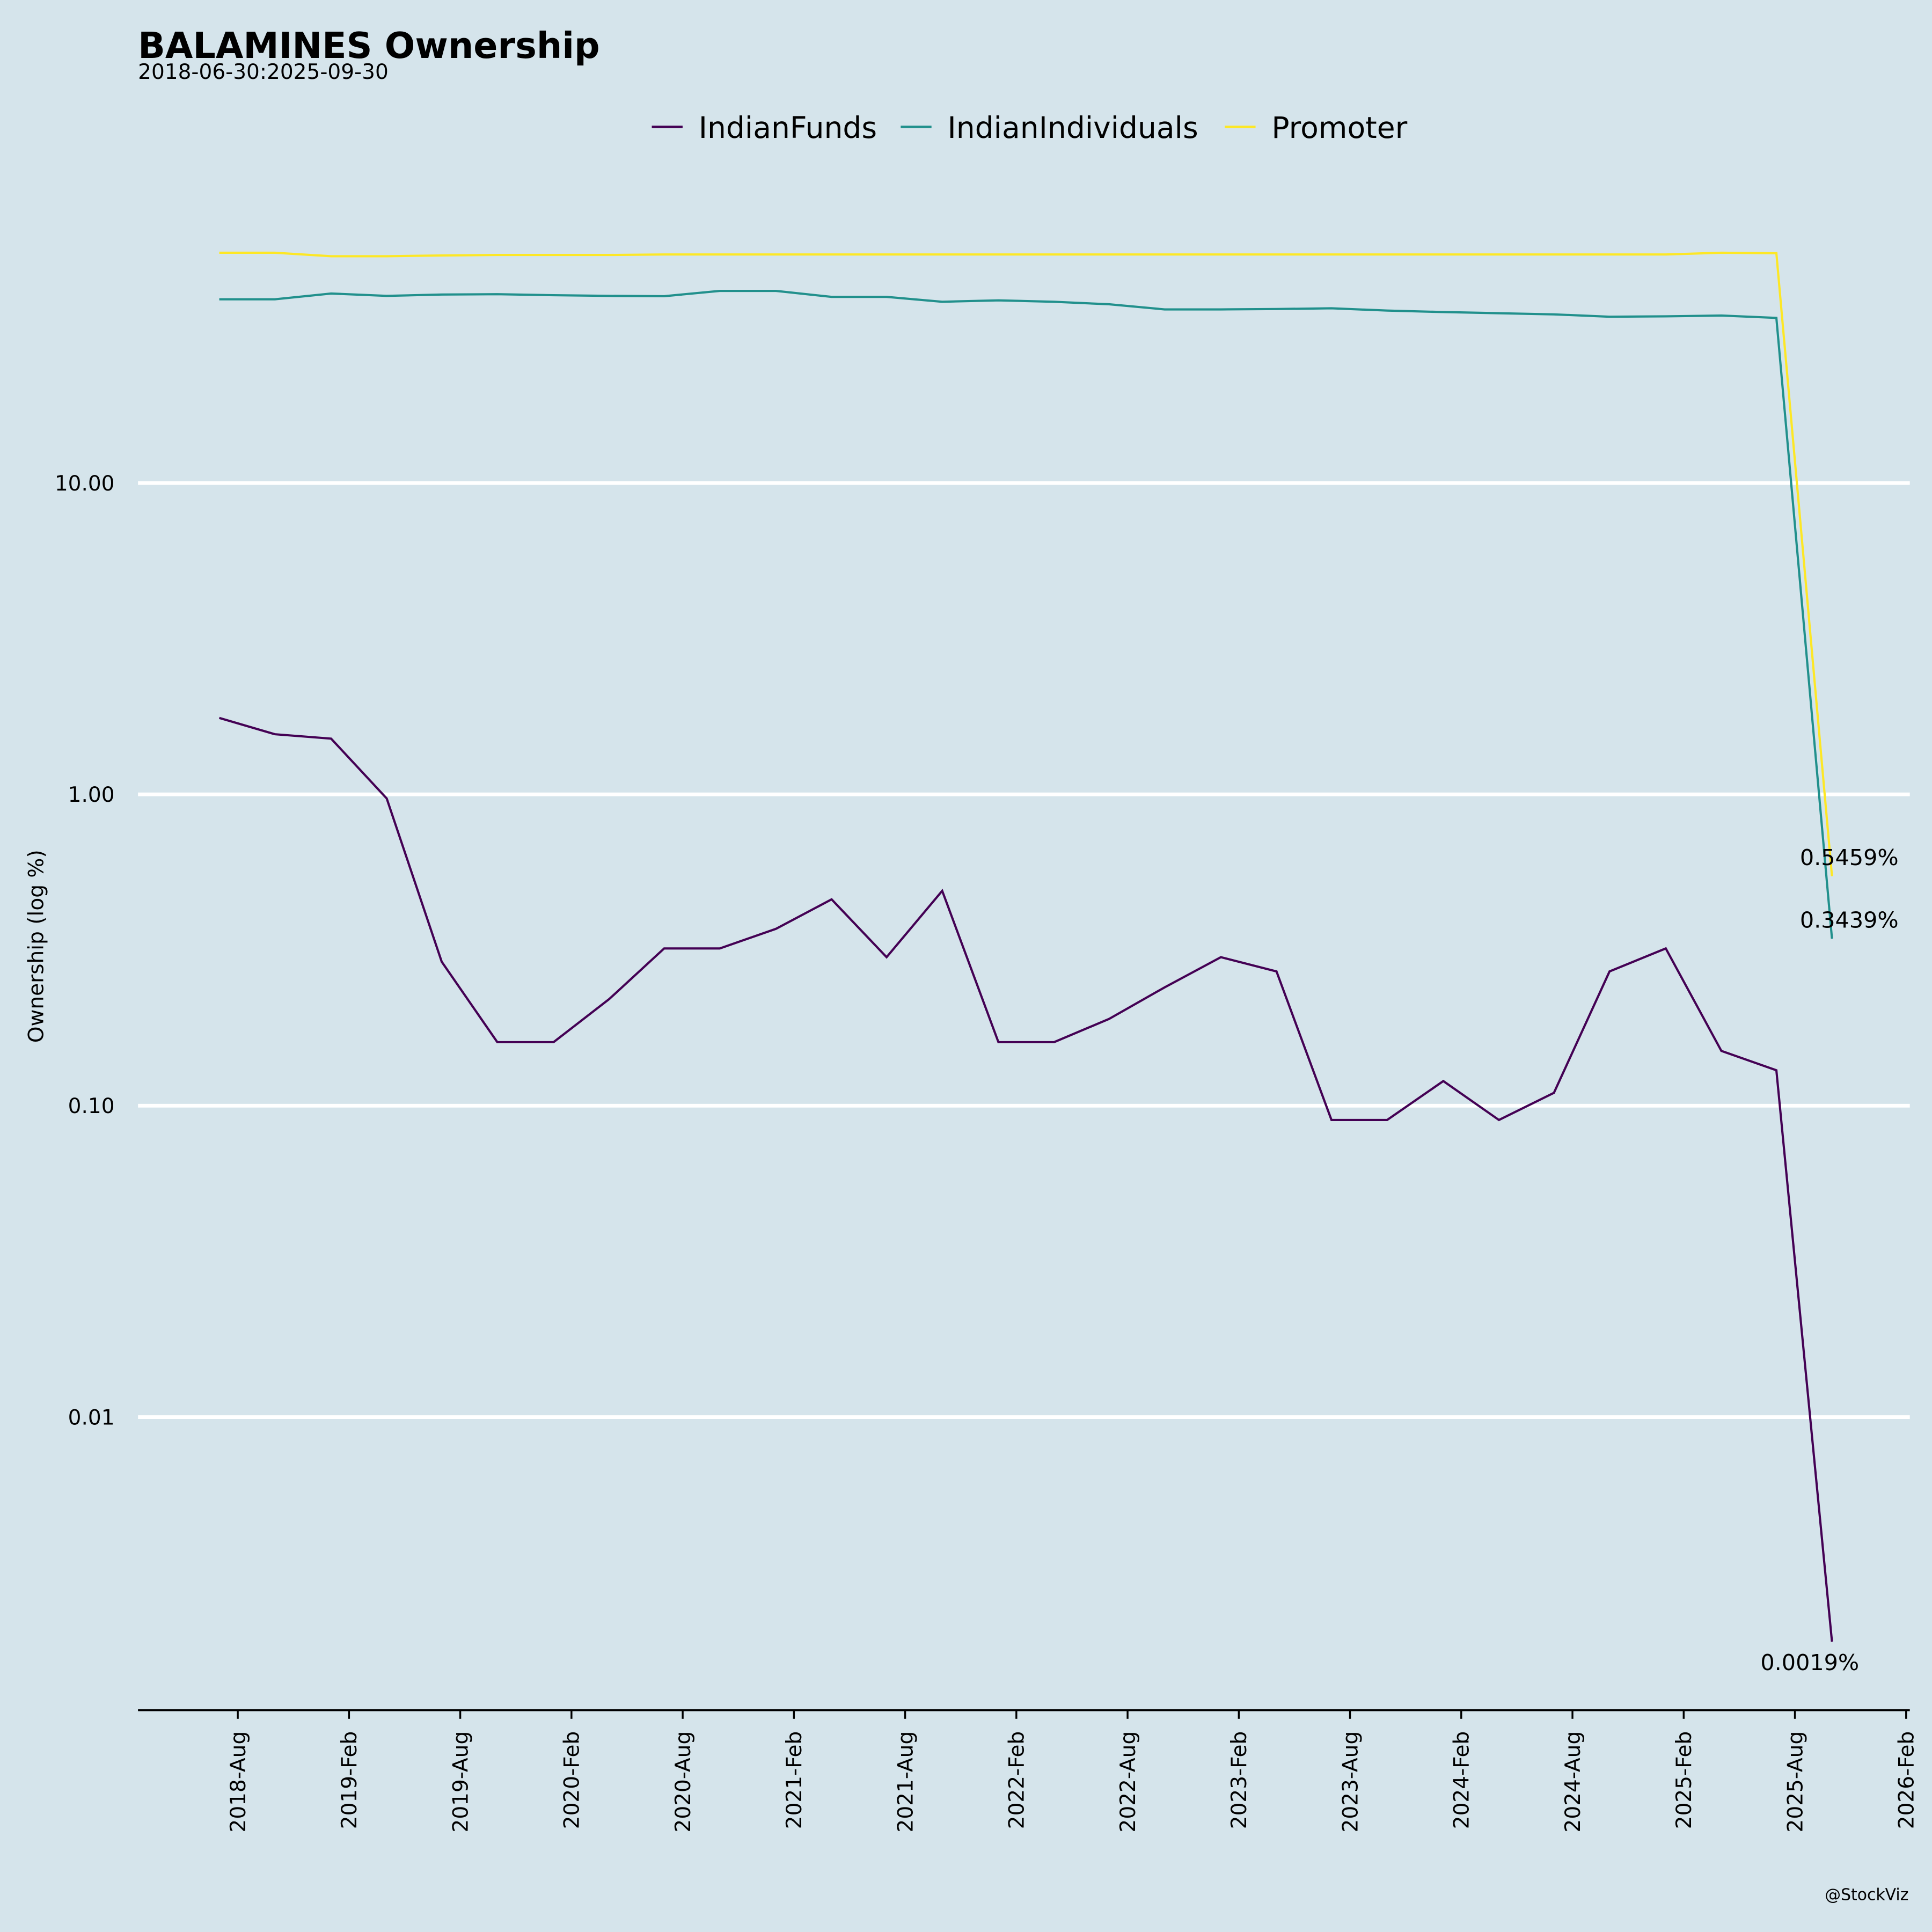  What do you see at coordinates (1073, 128) in the screenshot?
I see `legend-label: IndianIndividuals` at bounding box center [1073, 128].